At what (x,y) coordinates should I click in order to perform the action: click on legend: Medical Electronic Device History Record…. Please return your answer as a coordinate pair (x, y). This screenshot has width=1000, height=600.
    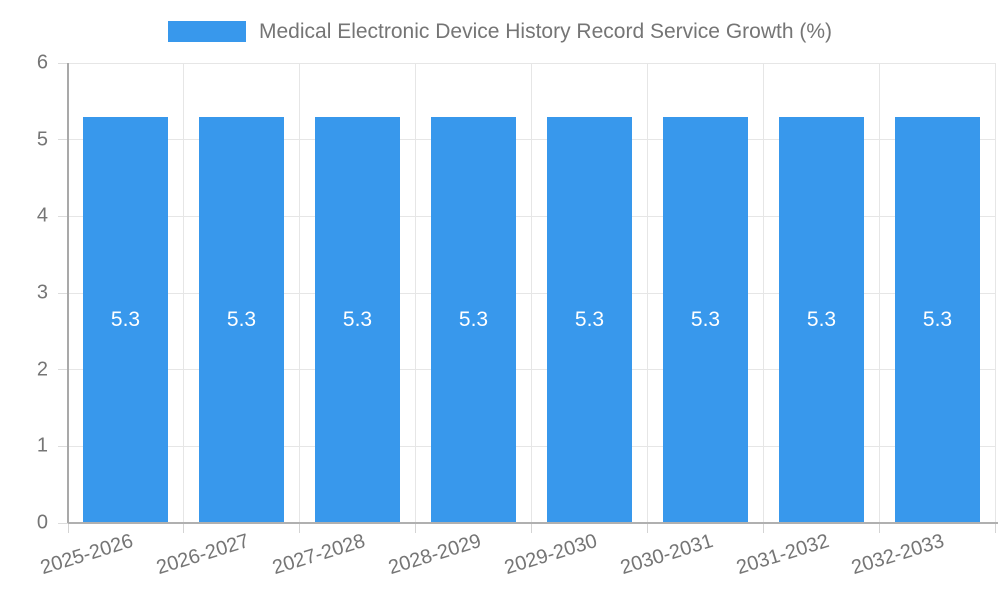
    Looking at the image, I should click on (500, 31).